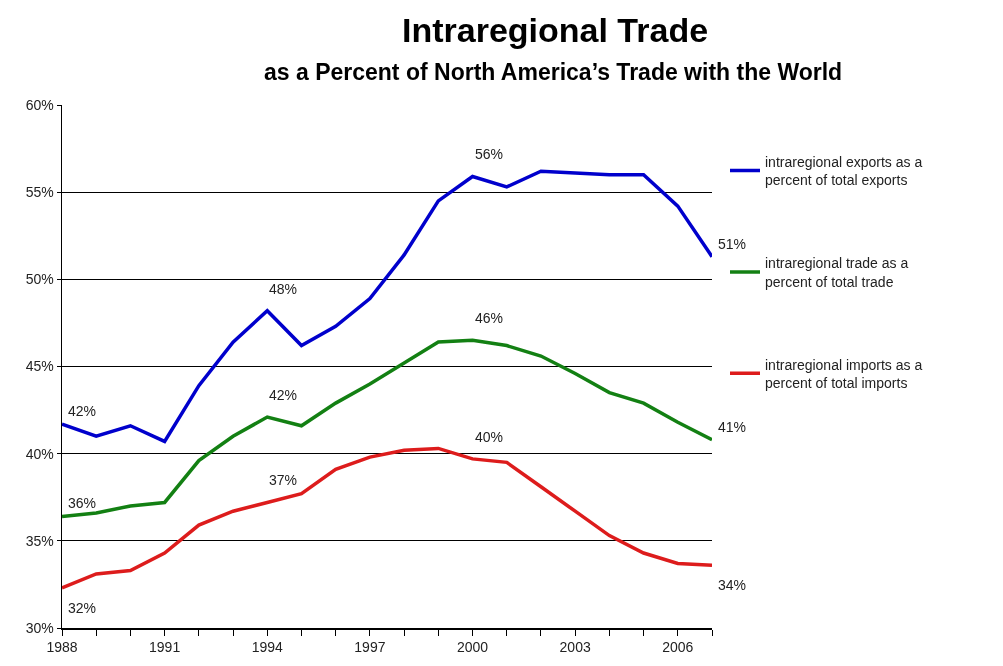 The image size is (1003, 666). Describe the element at coordinates (555, 30) in the screenshot. I see `chart-title: Intraregional Trade` at that location.